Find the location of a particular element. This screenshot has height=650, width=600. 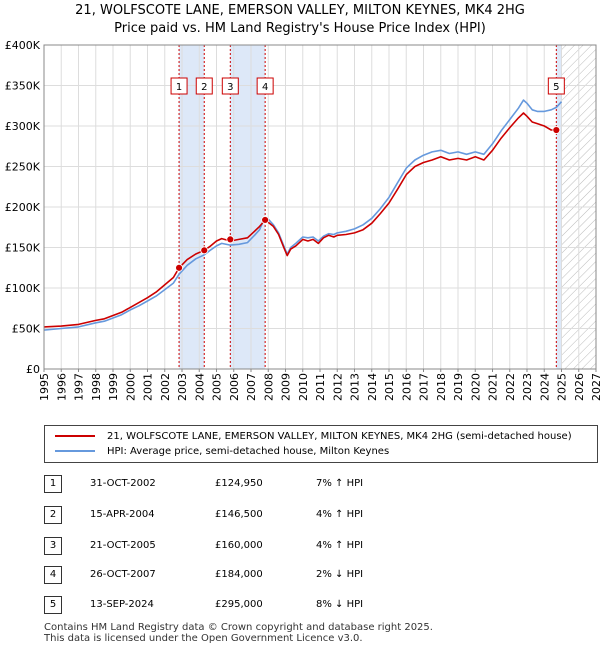

x-tick-label: 2001 is located at coordinates (148, 387).